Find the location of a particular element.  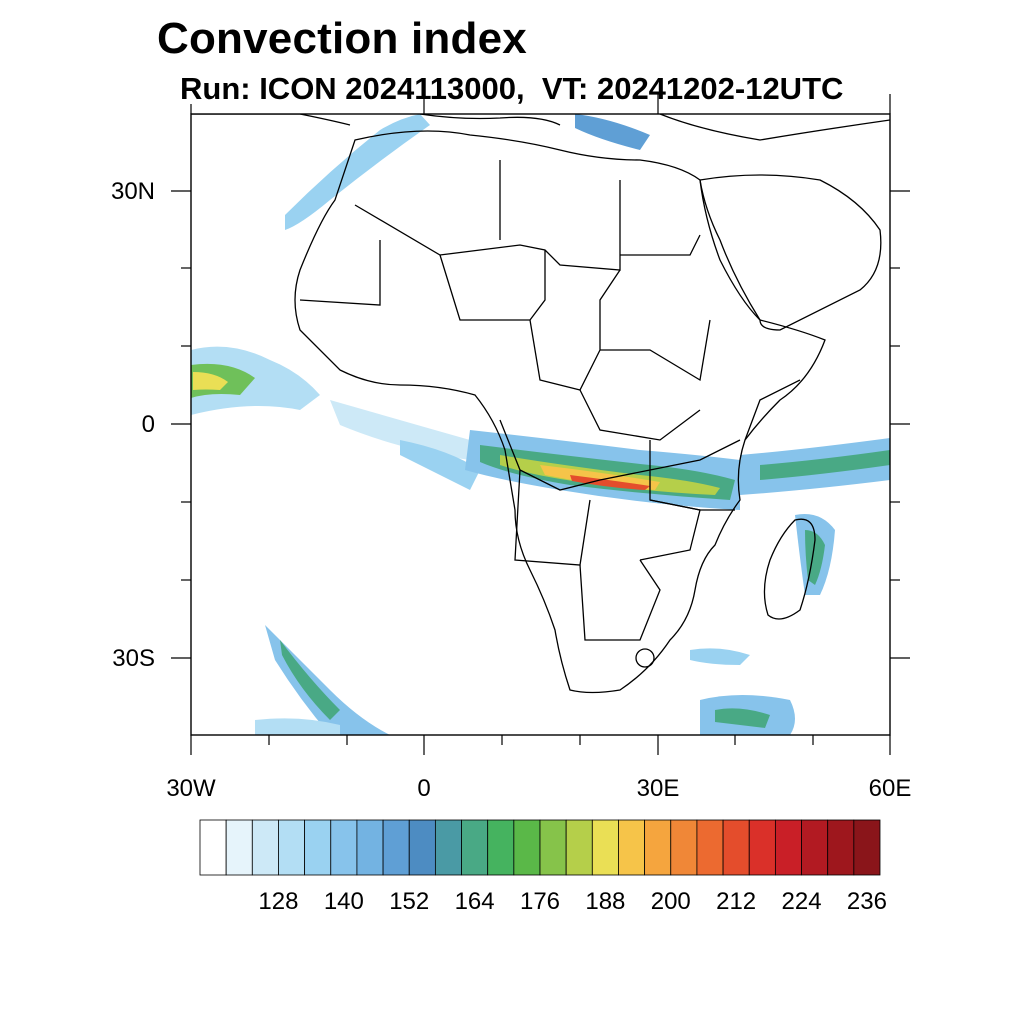

lat-label-0: 0 is located at coordinates (148, 424).